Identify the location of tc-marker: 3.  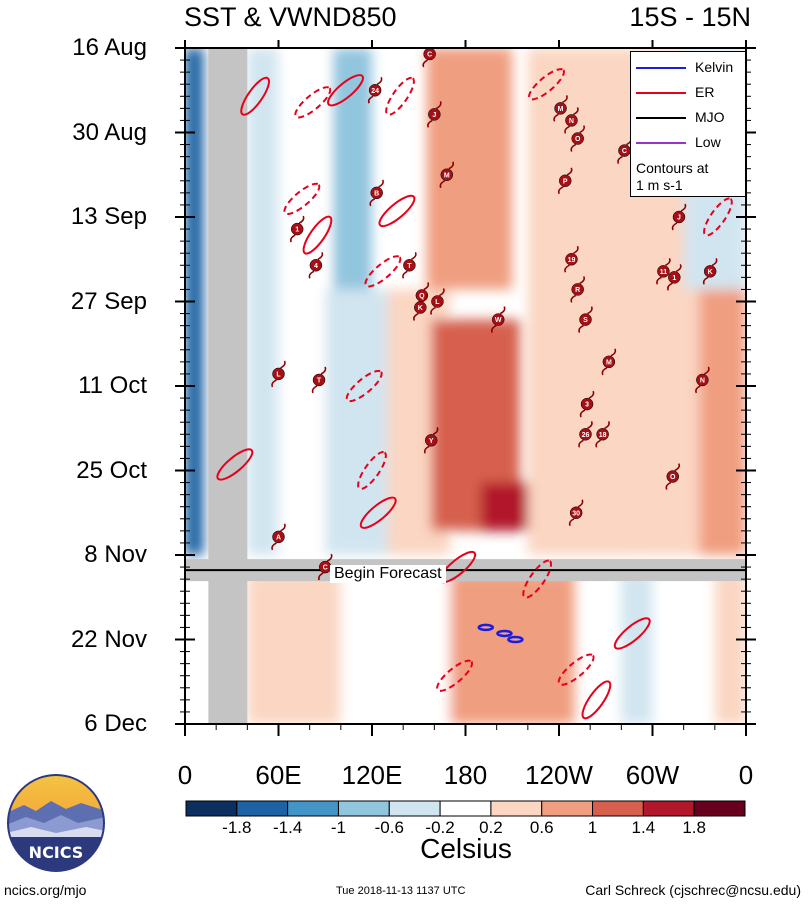
(587, 404).